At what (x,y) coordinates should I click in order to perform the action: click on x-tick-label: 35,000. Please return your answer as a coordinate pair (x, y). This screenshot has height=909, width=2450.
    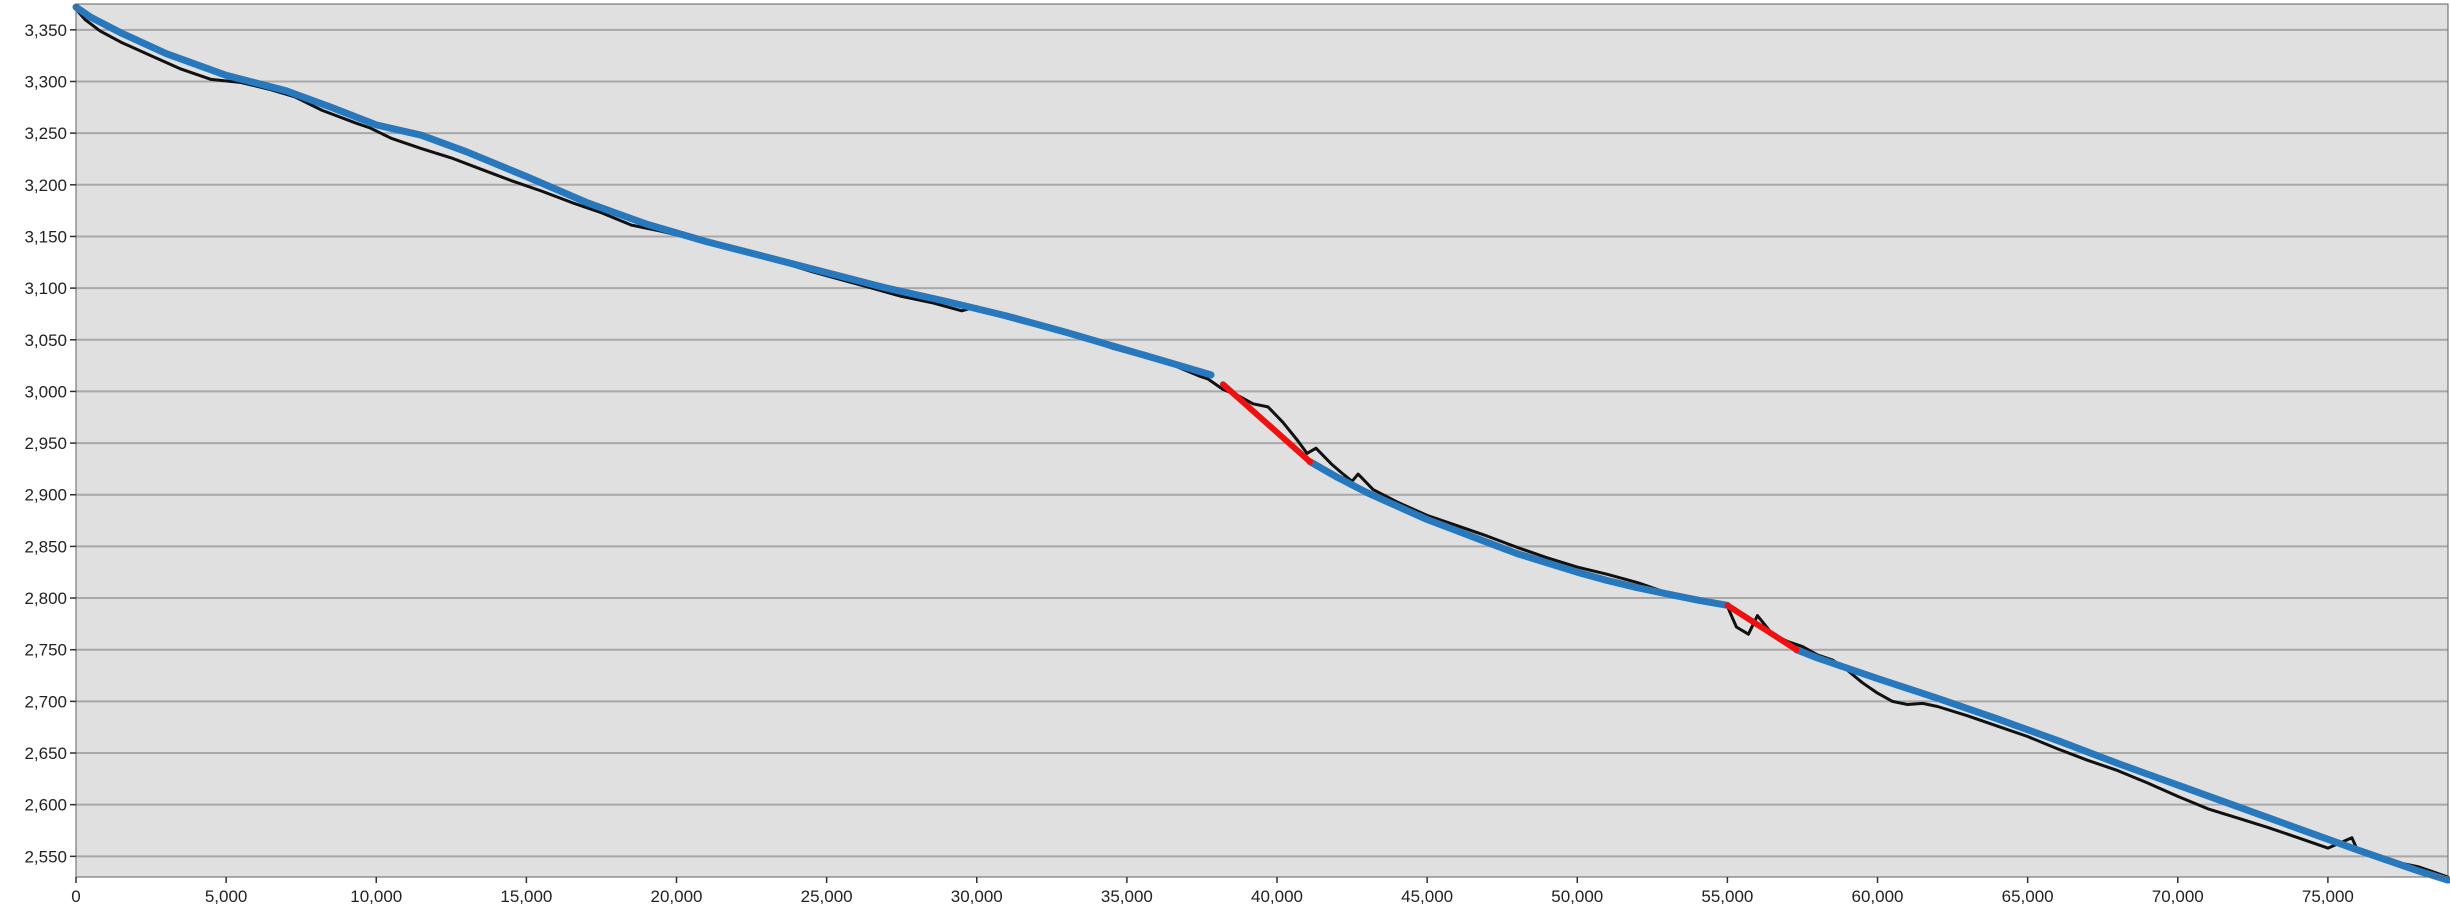
    Looking at the image, I should click on (1127, 895).